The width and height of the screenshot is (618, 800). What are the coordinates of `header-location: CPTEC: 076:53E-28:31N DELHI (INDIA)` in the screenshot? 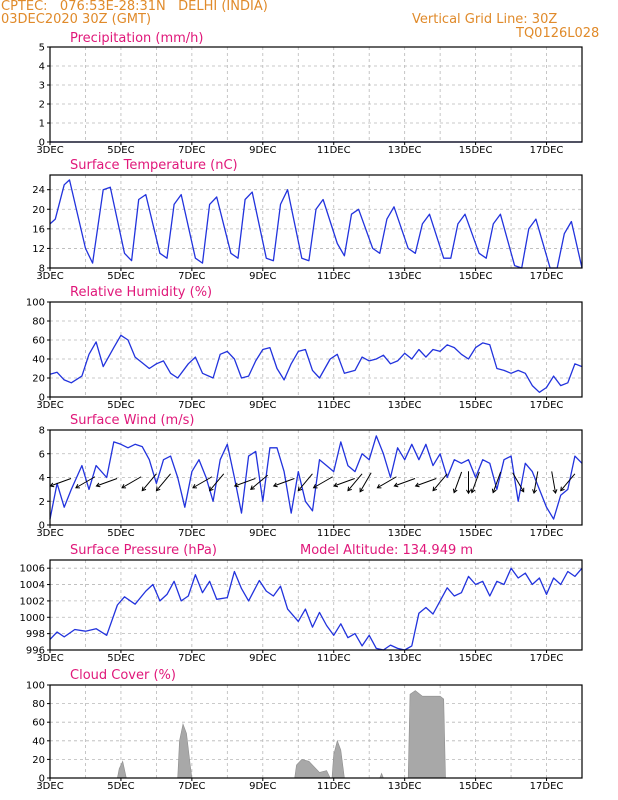 It's located at (134, 7).